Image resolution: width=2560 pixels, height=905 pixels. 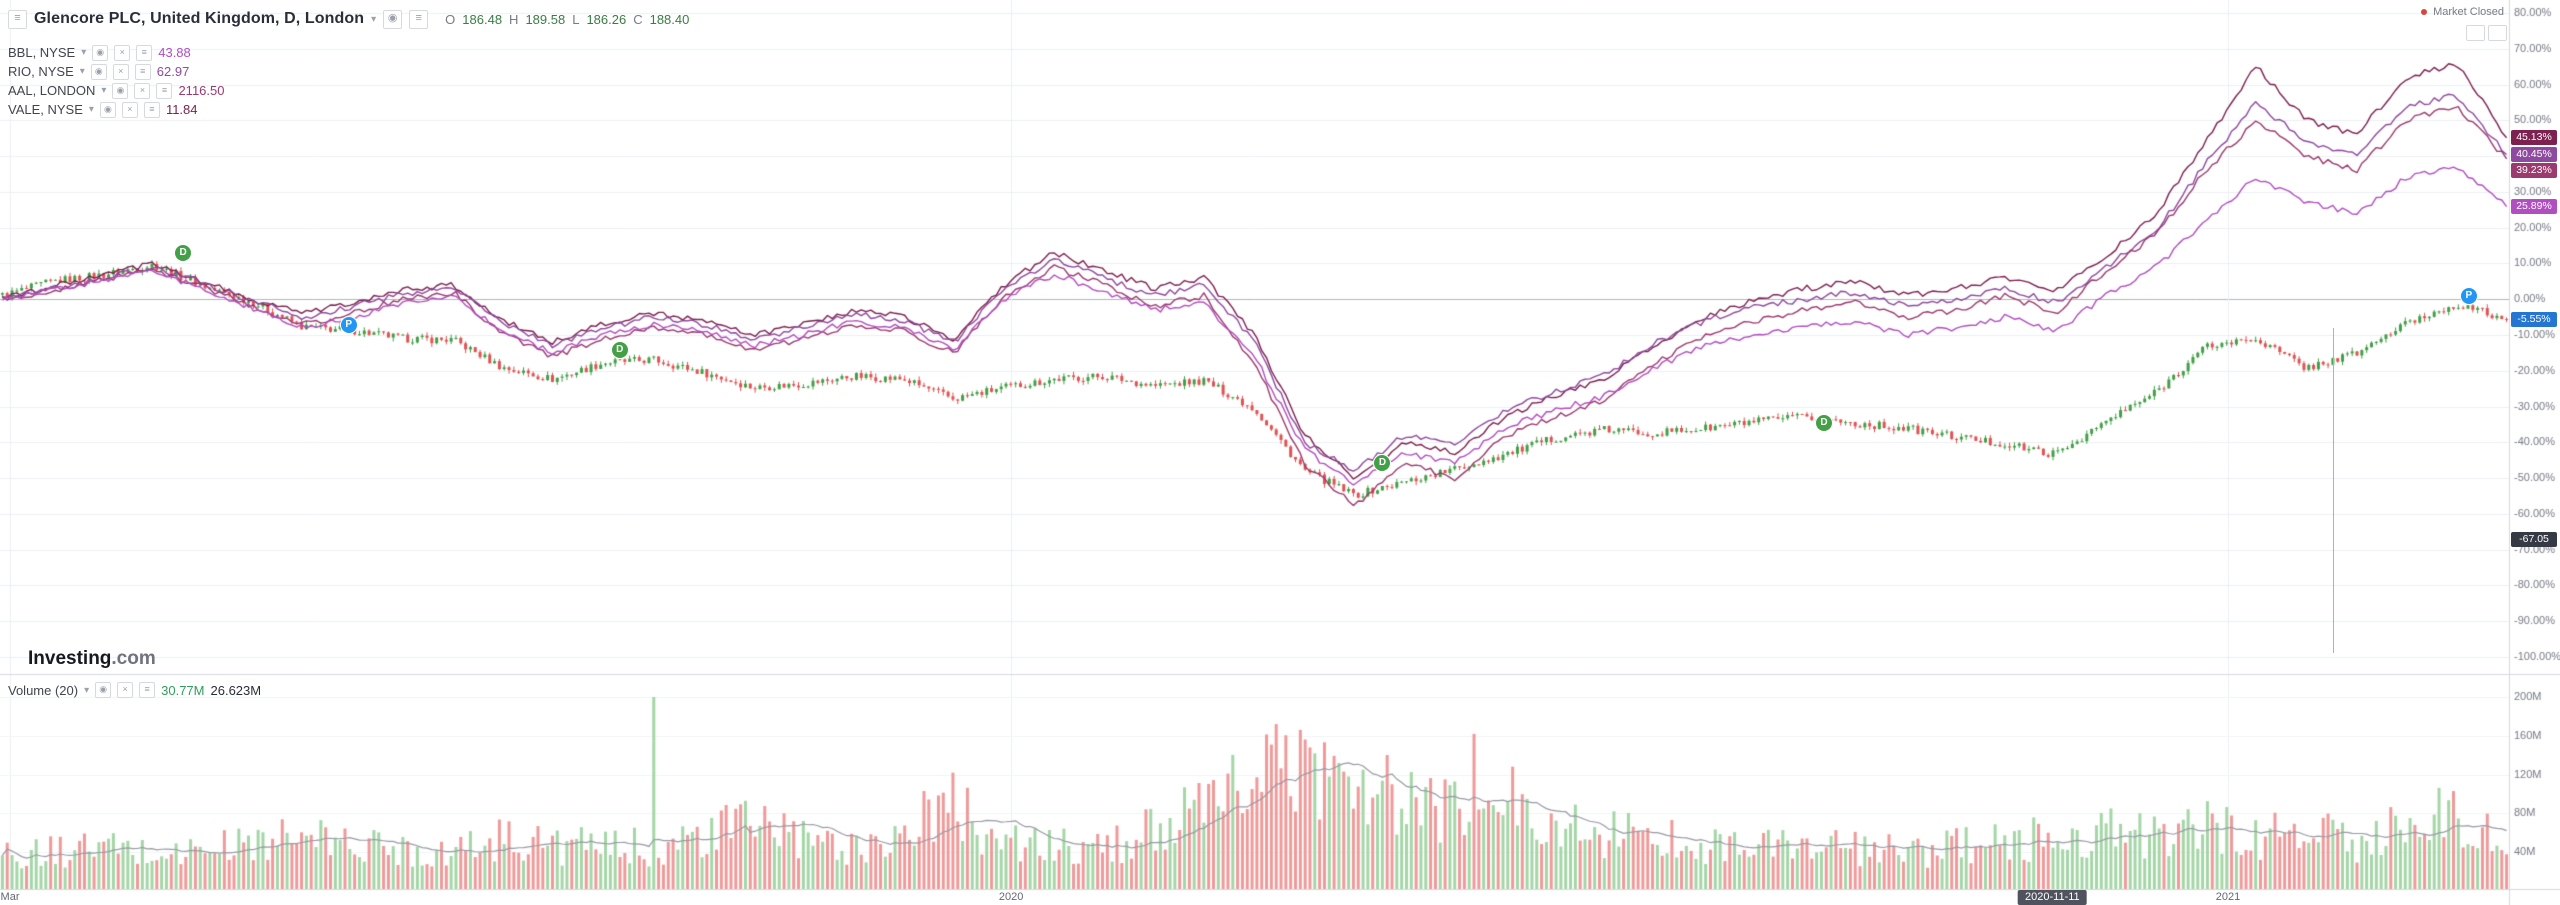 I want to click on price-axis-badge: 45.13%, so click(x=2534, y=138).